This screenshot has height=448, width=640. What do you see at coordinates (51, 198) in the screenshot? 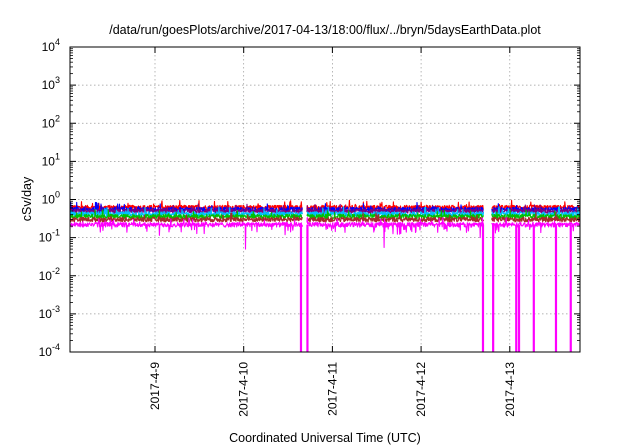
I see `y-tick-label: 10⁰` at bounding box center [51, 198].